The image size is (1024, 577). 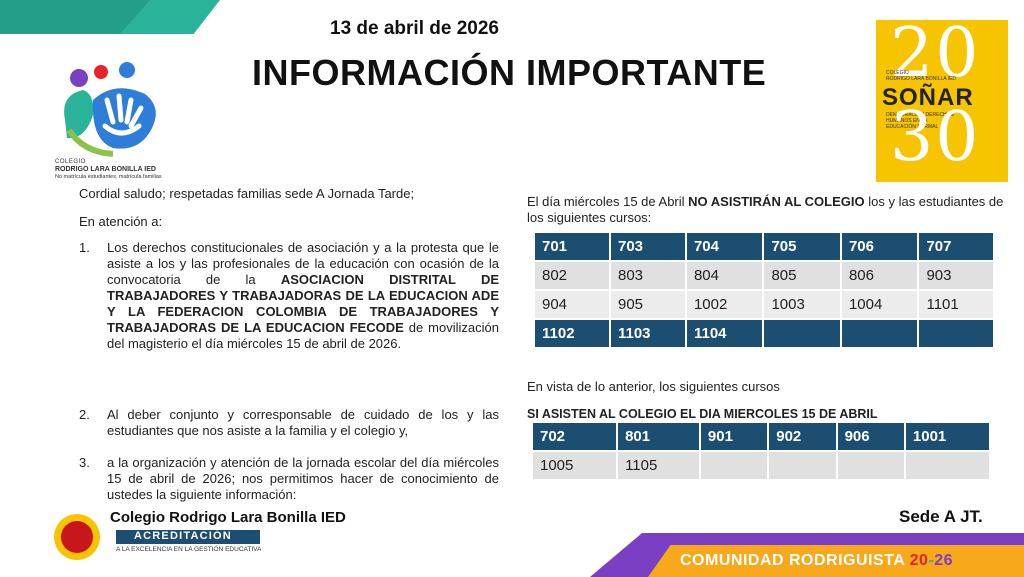 What do you see at coordinates (935, 56) in the screenshot?
I see `badge-year-top: 20` at bounding box center [935, 56].